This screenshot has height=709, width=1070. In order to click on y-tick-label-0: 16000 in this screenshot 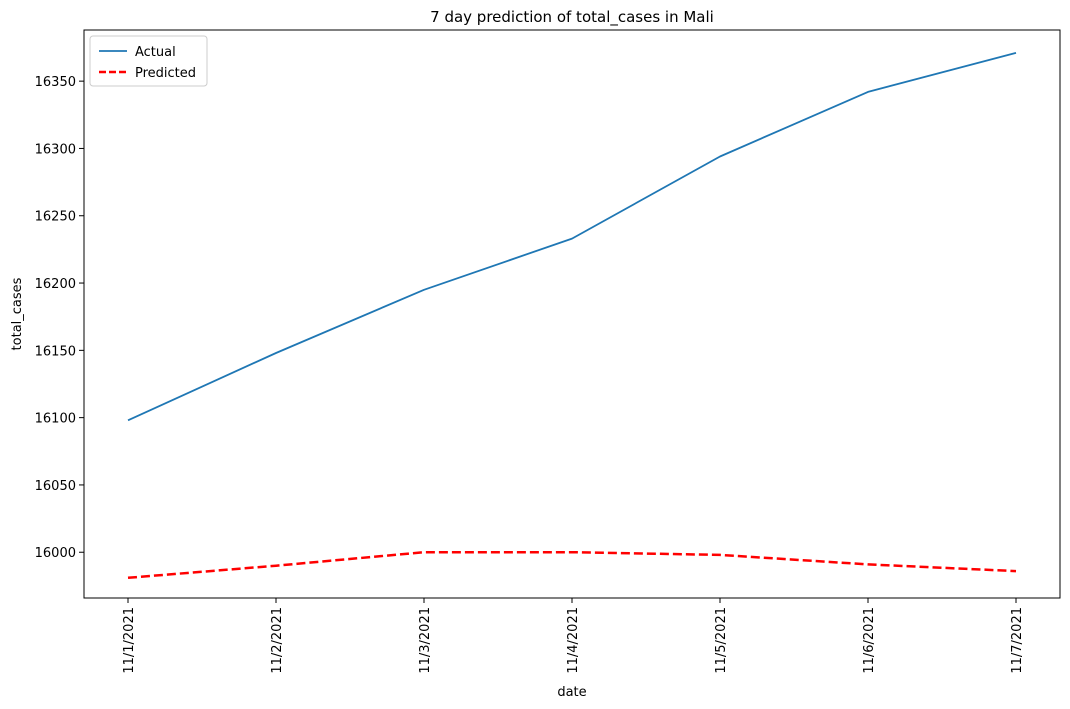, I will do `click(55, 553)`.